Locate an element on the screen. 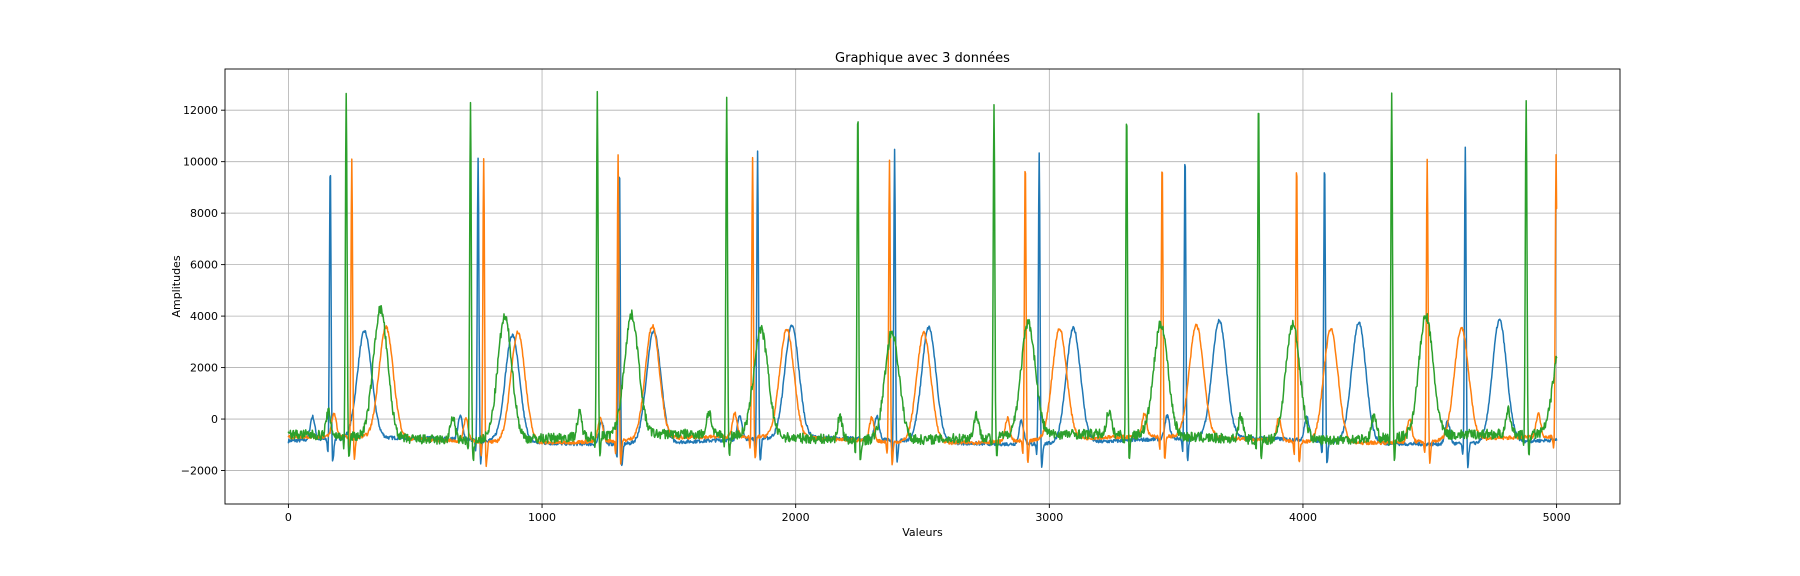 This screenshot has width=1800, height=576. y-tick-label: 10000 is located at coordinates (200, 162).